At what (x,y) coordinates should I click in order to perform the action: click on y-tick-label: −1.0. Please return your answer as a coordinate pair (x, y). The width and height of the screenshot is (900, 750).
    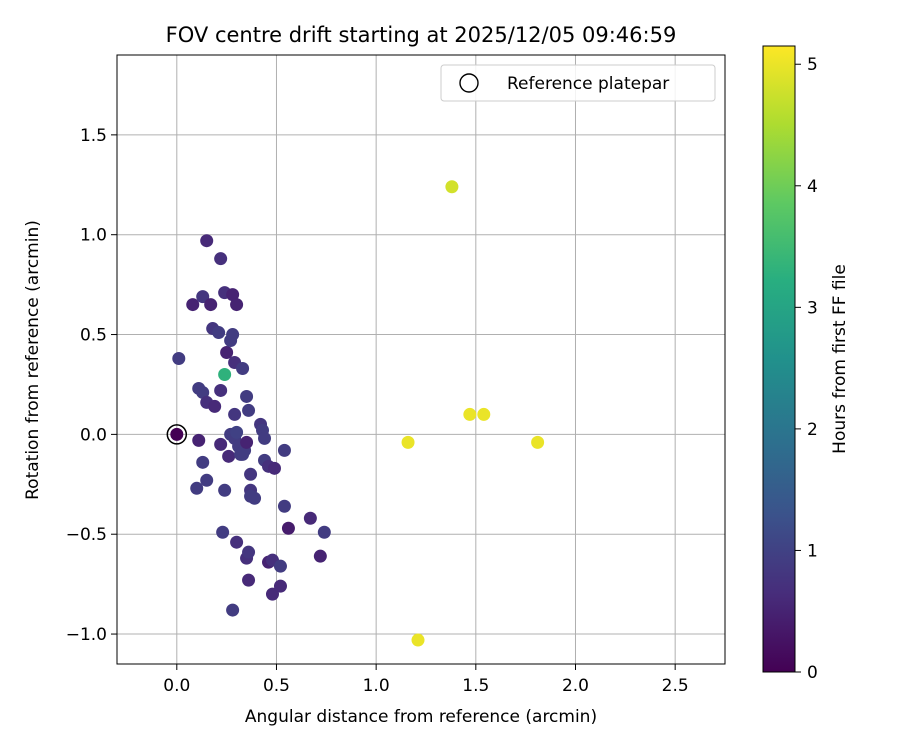
    Looking at the image, I should click on (86, 635).